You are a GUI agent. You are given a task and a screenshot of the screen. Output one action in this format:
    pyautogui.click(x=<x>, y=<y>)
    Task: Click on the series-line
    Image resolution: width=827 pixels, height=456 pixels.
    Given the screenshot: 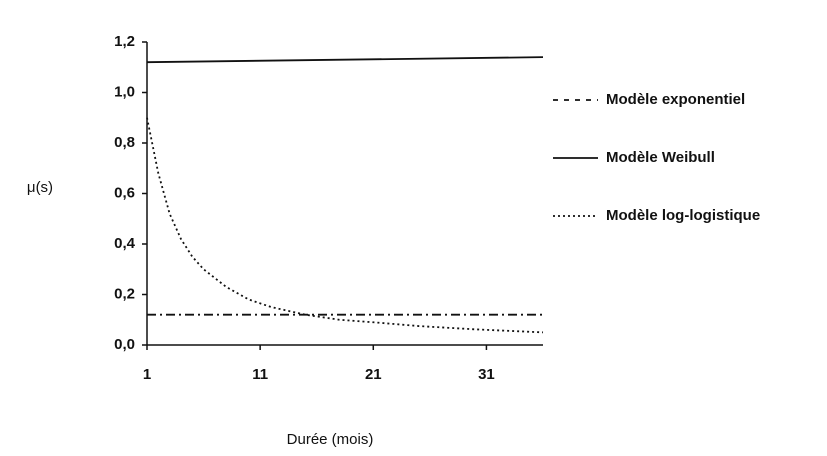 What is the action you would take?
    pyautogui.click(x=345, y=60)
    